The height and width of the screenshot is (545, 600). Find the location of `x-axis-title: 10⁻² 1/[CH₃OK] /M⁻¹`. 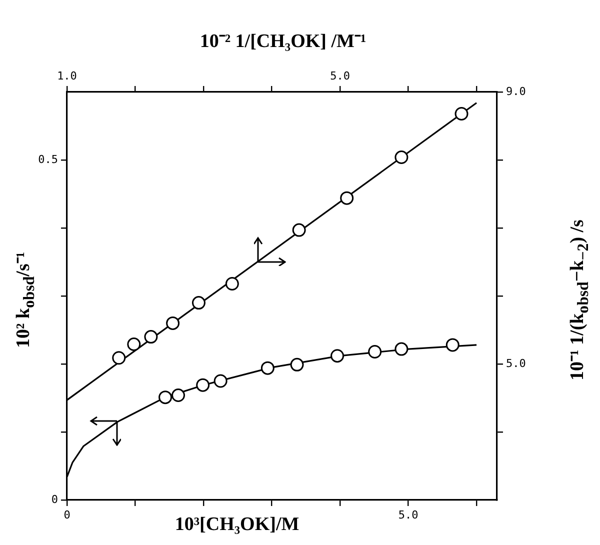

x-axis-title: 10⁻² 1/[CH₃OK] /M⁻¹ is located at coordinates (283, 41).